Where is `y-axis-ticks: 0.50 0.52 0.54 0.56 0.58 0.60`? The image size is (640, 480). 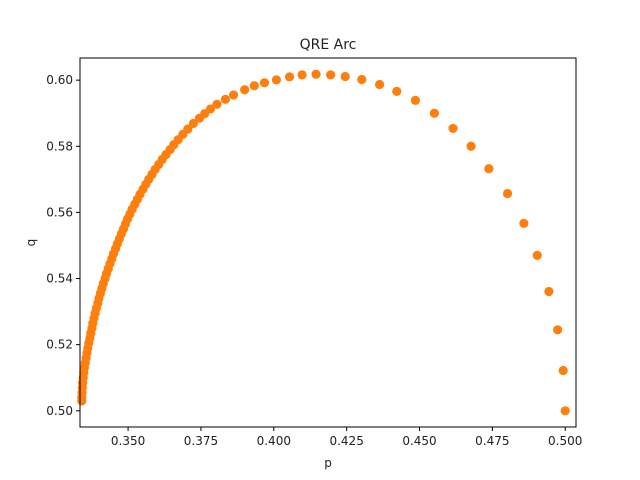 y-axis-ticks: 0.50 0.52 0.54 0.56 0.58 0.60 is located at coordinates (63, 245).